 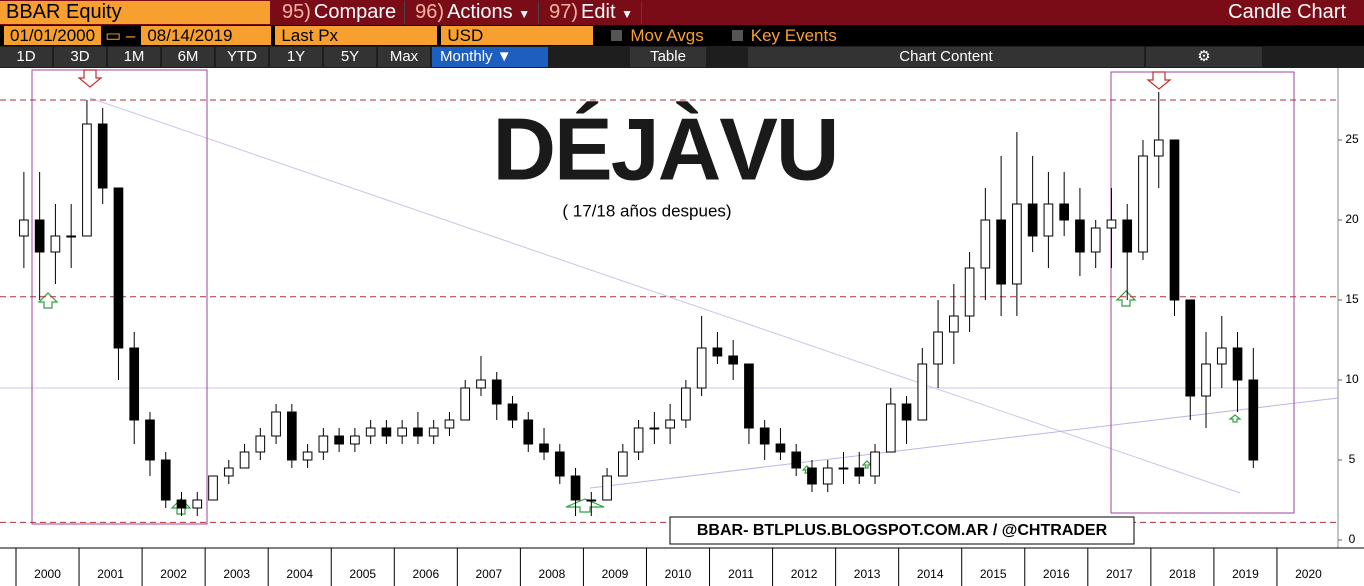 I want to click on annotation-box, so click(x=902, y=530).